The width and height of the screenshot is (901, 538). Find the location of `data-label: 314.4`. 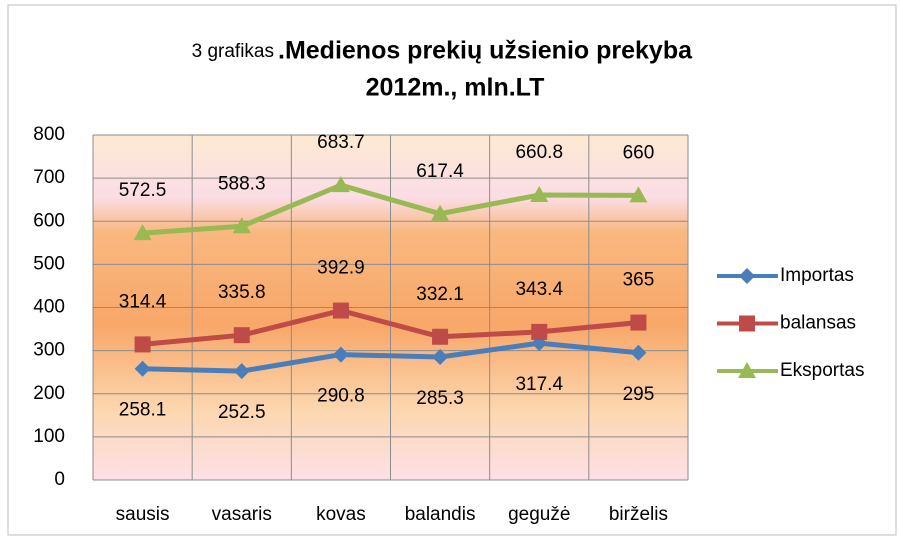

data-label: 314.4 is located at coordinates (143, 301).